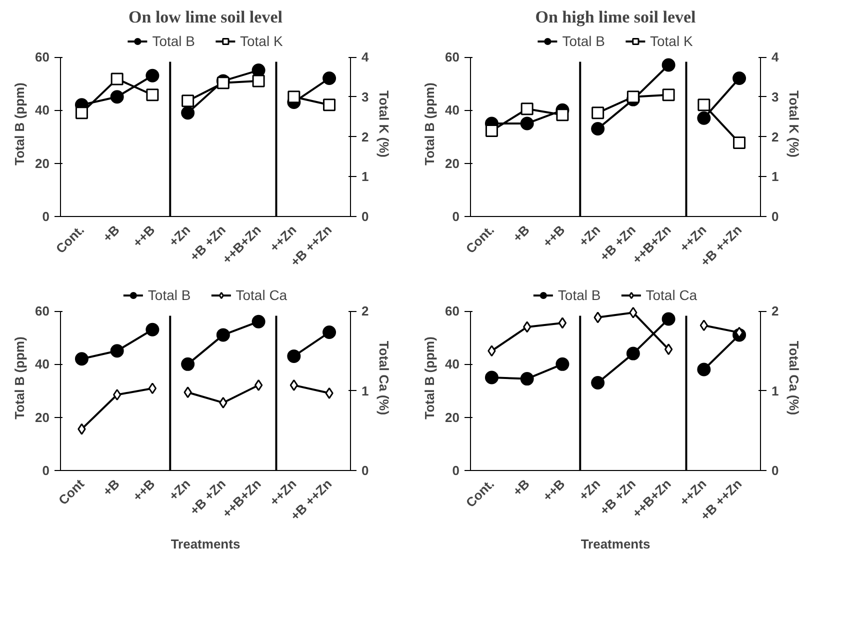 The width and height of the screenshot is (844, 634). What do you see at coordinates (615, 544) in the screenshot?
I see `x-axis-title: Treatments` at bounding box center [615, 544].